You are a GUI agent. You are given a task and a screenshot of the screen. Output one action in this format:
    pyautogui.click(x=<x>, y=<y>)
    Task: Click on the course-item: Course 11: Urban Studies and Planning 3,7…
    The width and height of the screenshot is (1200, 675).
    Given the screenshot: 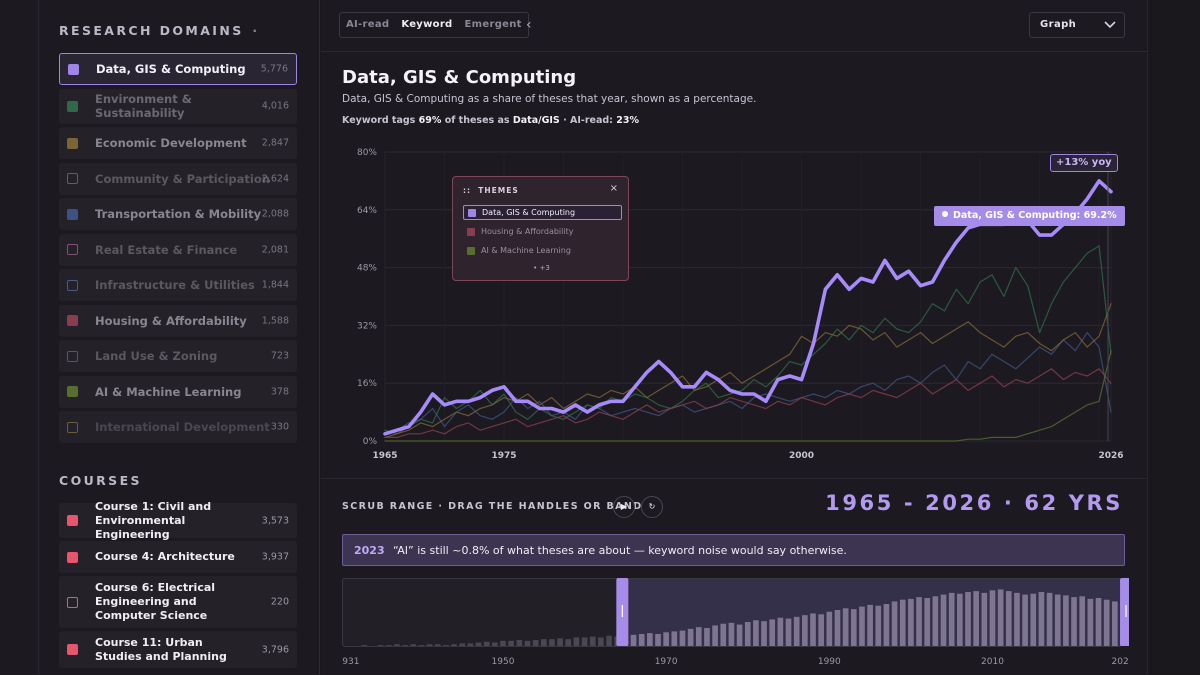 What is the action you would take?
    pyautogui.click(x=178, y=649)
    